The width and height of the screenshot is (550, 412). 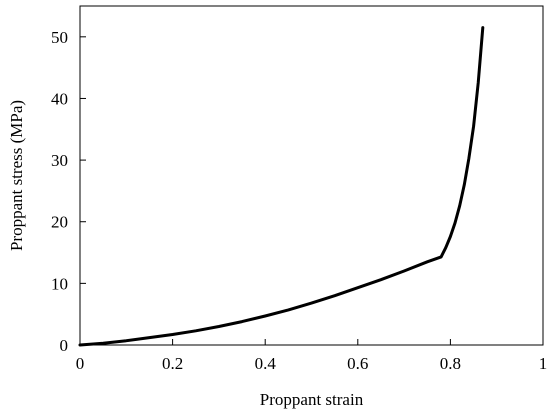 What do you see at coordinates (59, 283) in the screenshot?
I see `y-tick-label: 10` at bounding box center [59, 283].